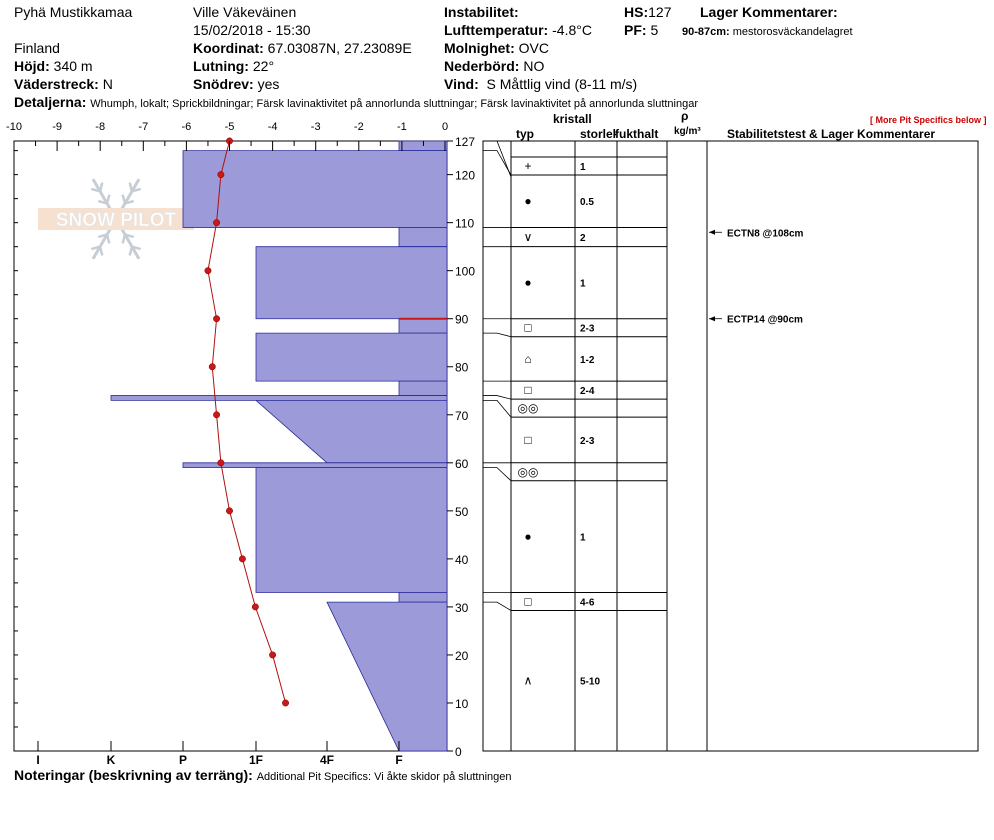 Image resolution: width=994 pixels, height=840 pixels. Describe the element at coordinates (63, 84) in the screenshot. I see `aspect: Väderstreck: N` at that location.